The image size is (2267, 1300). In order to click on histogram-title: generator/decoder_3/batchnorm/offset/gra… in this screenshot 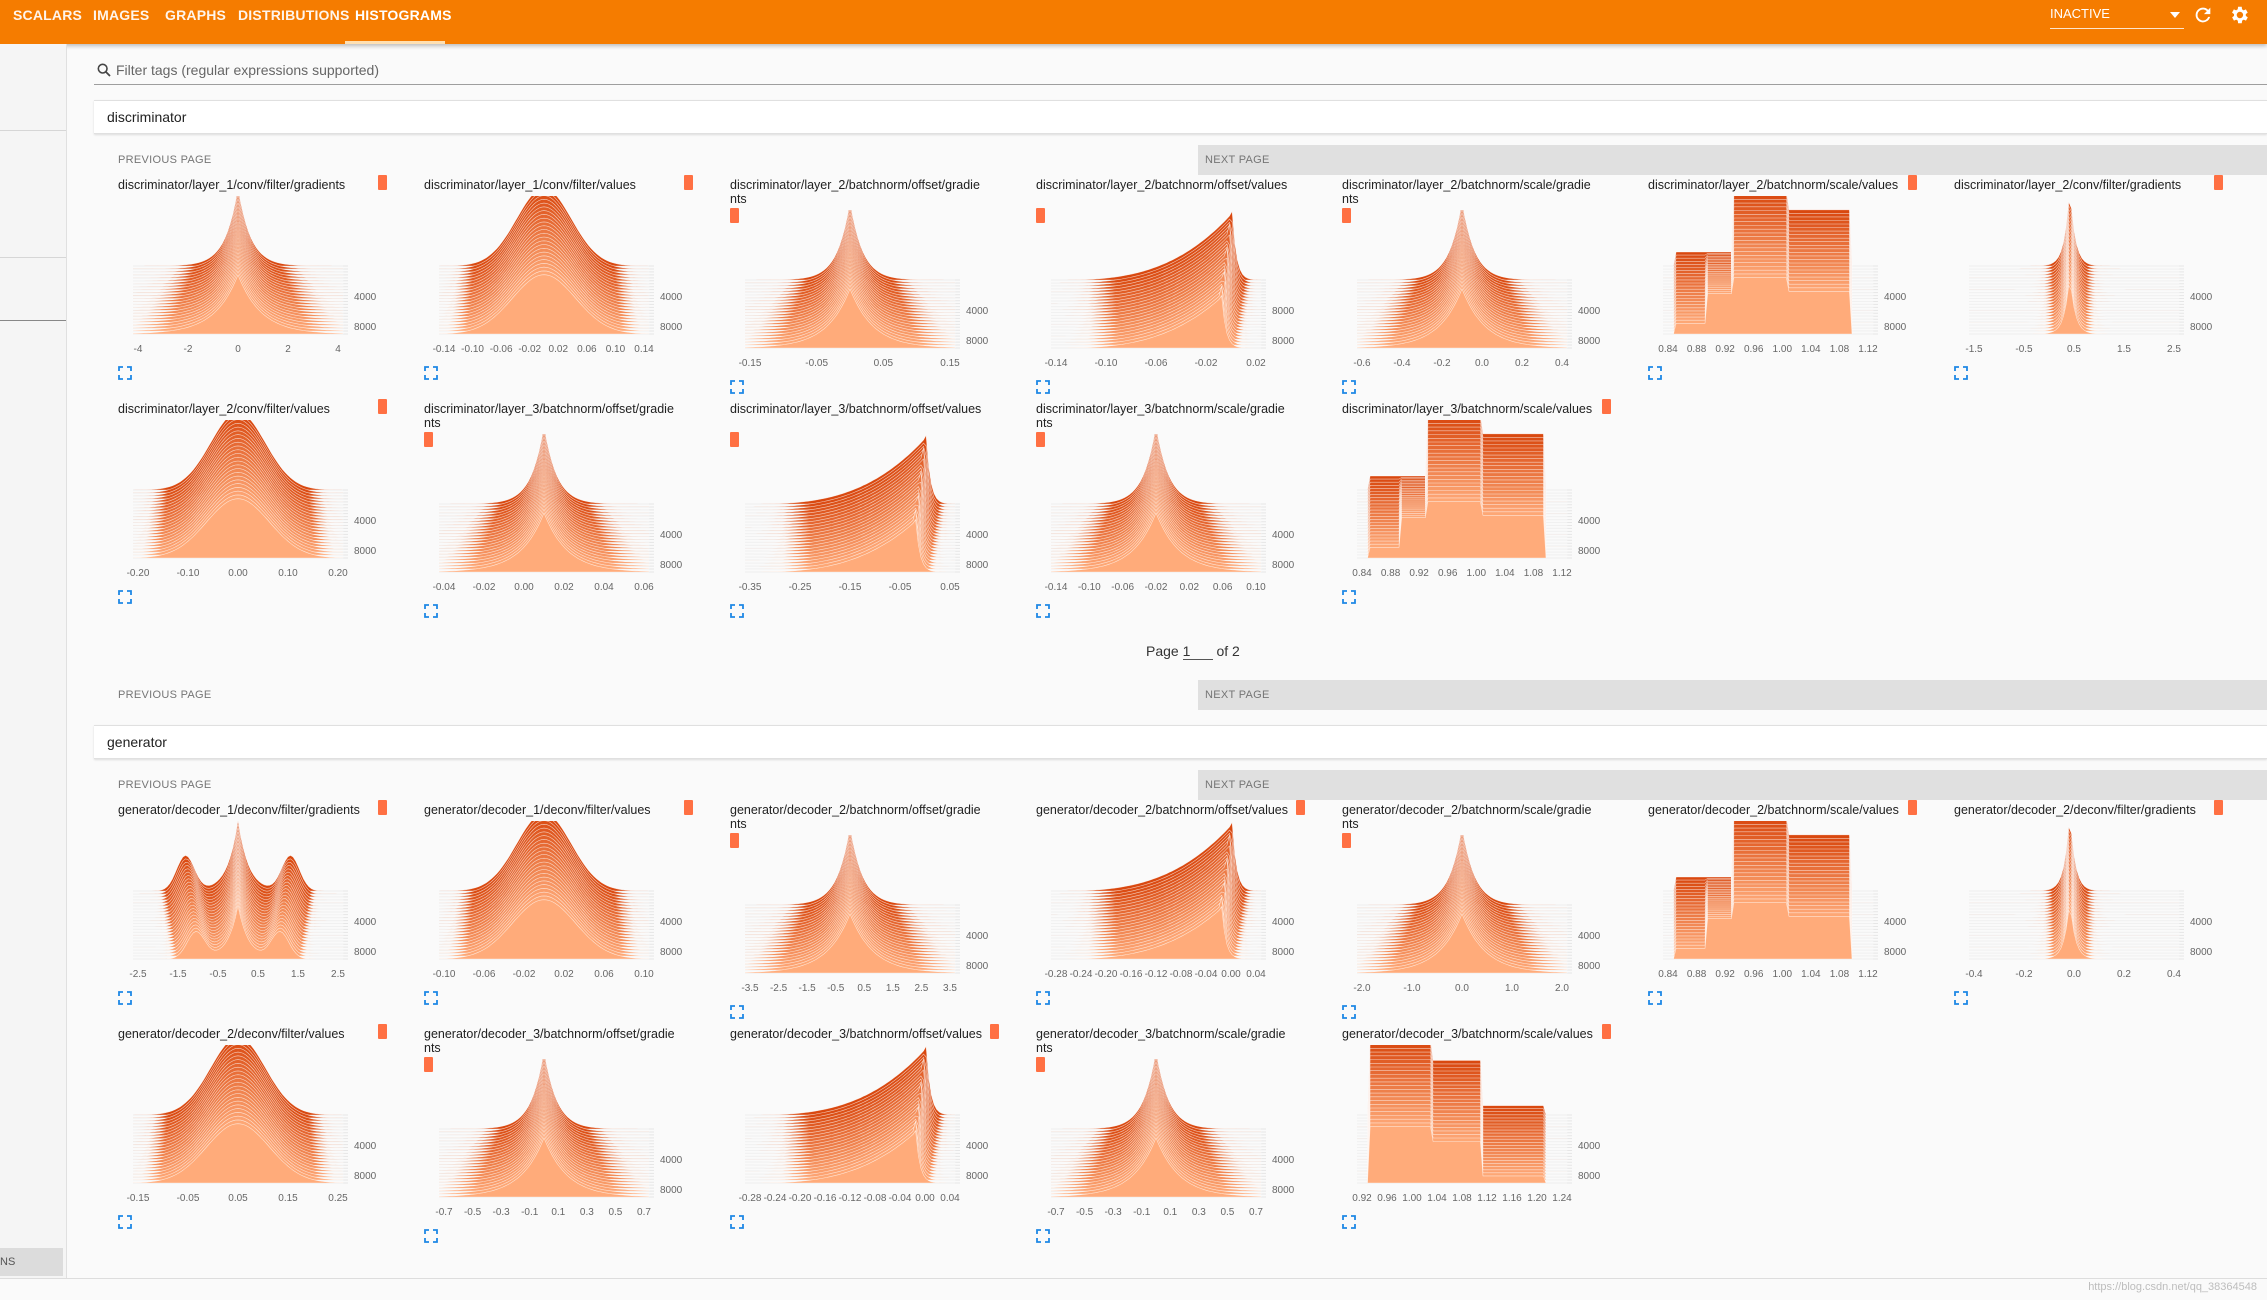, I will do `click(549, 1041)`.